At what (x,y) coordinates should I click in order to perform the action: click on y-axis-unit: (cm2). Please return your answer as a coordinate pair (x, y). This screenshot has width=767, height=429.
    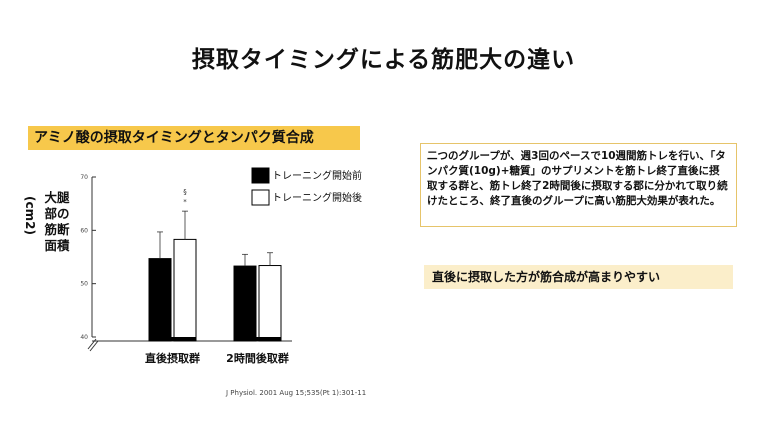
    Looking at the image, I should click on (30, 215).